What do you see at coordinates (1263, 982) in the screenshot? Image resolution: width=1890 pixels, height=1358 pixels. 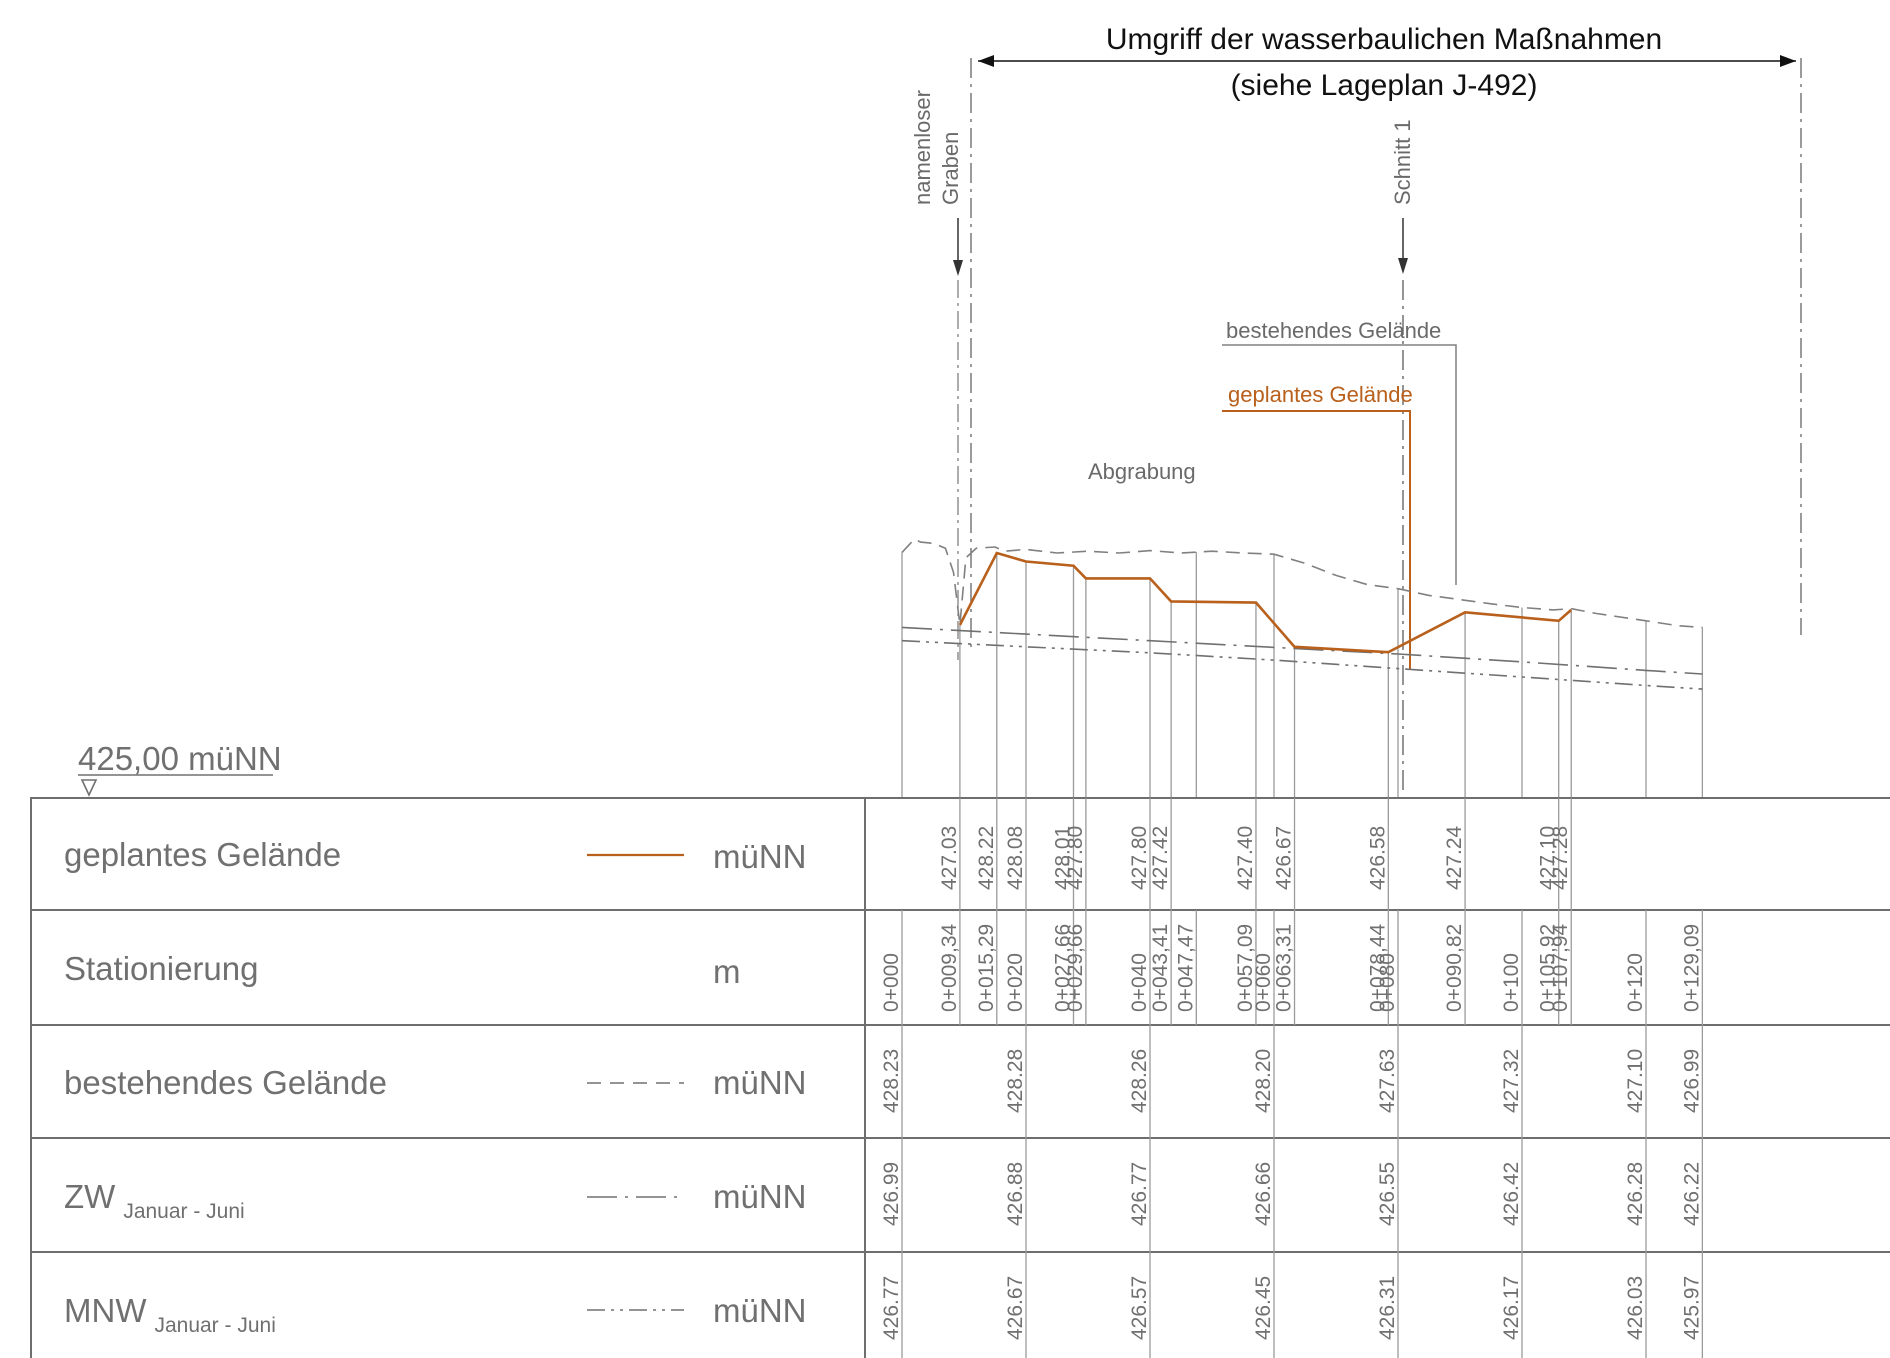 I see `station-value: 0+060` at bounding box center [1263, 982].